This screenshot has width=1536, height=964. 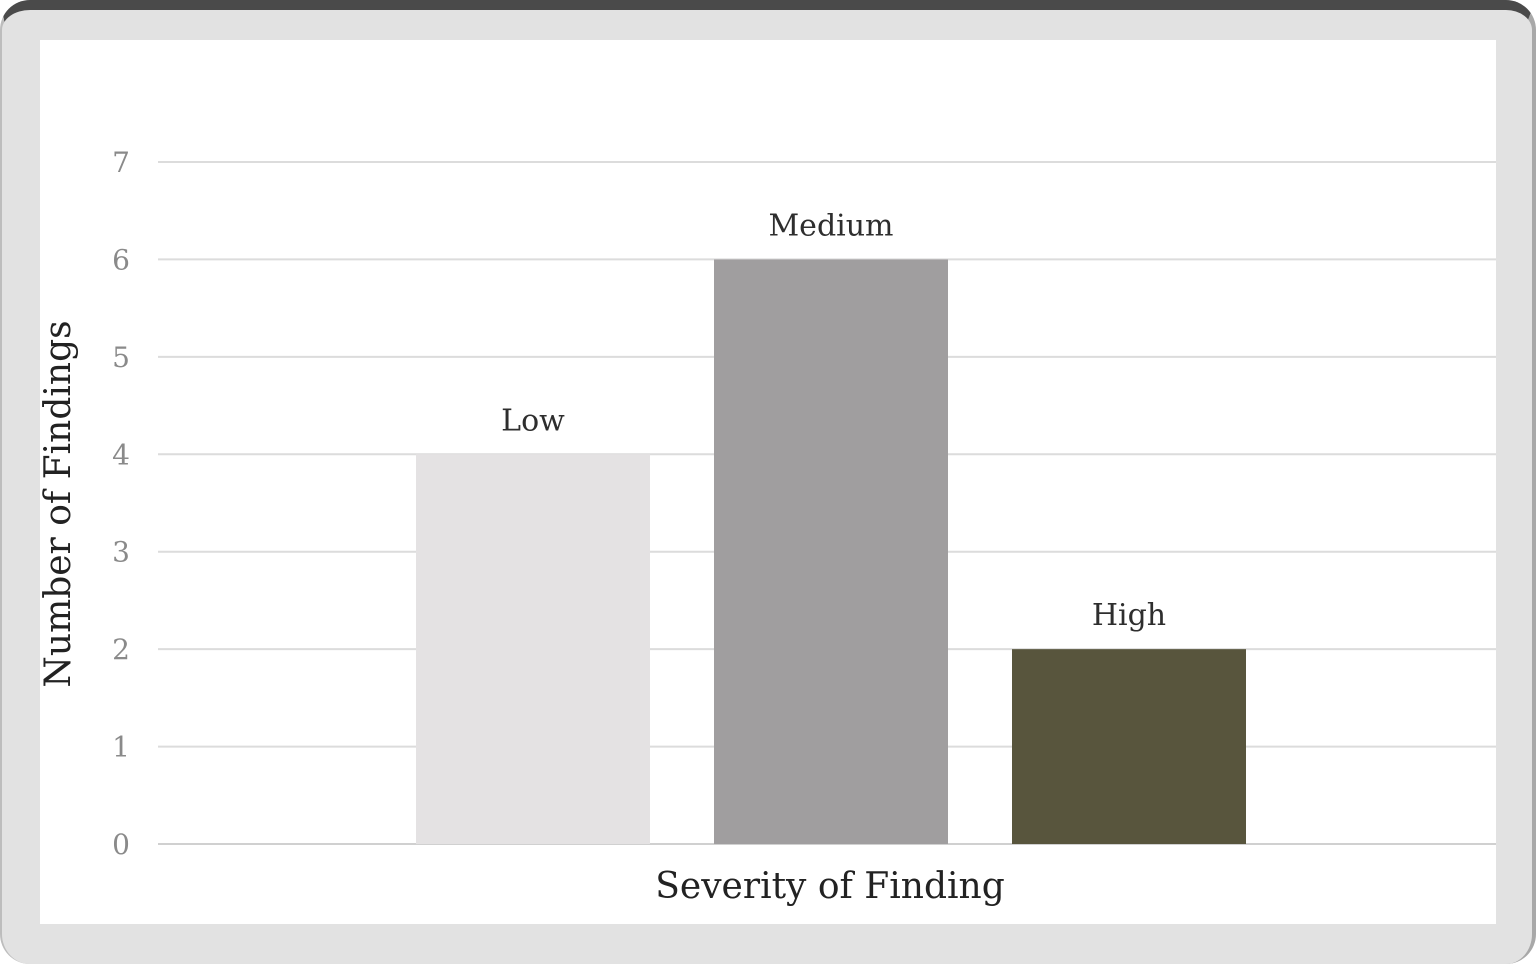 I want to click on y-tick-label: 2, so click(x=121, y=649).